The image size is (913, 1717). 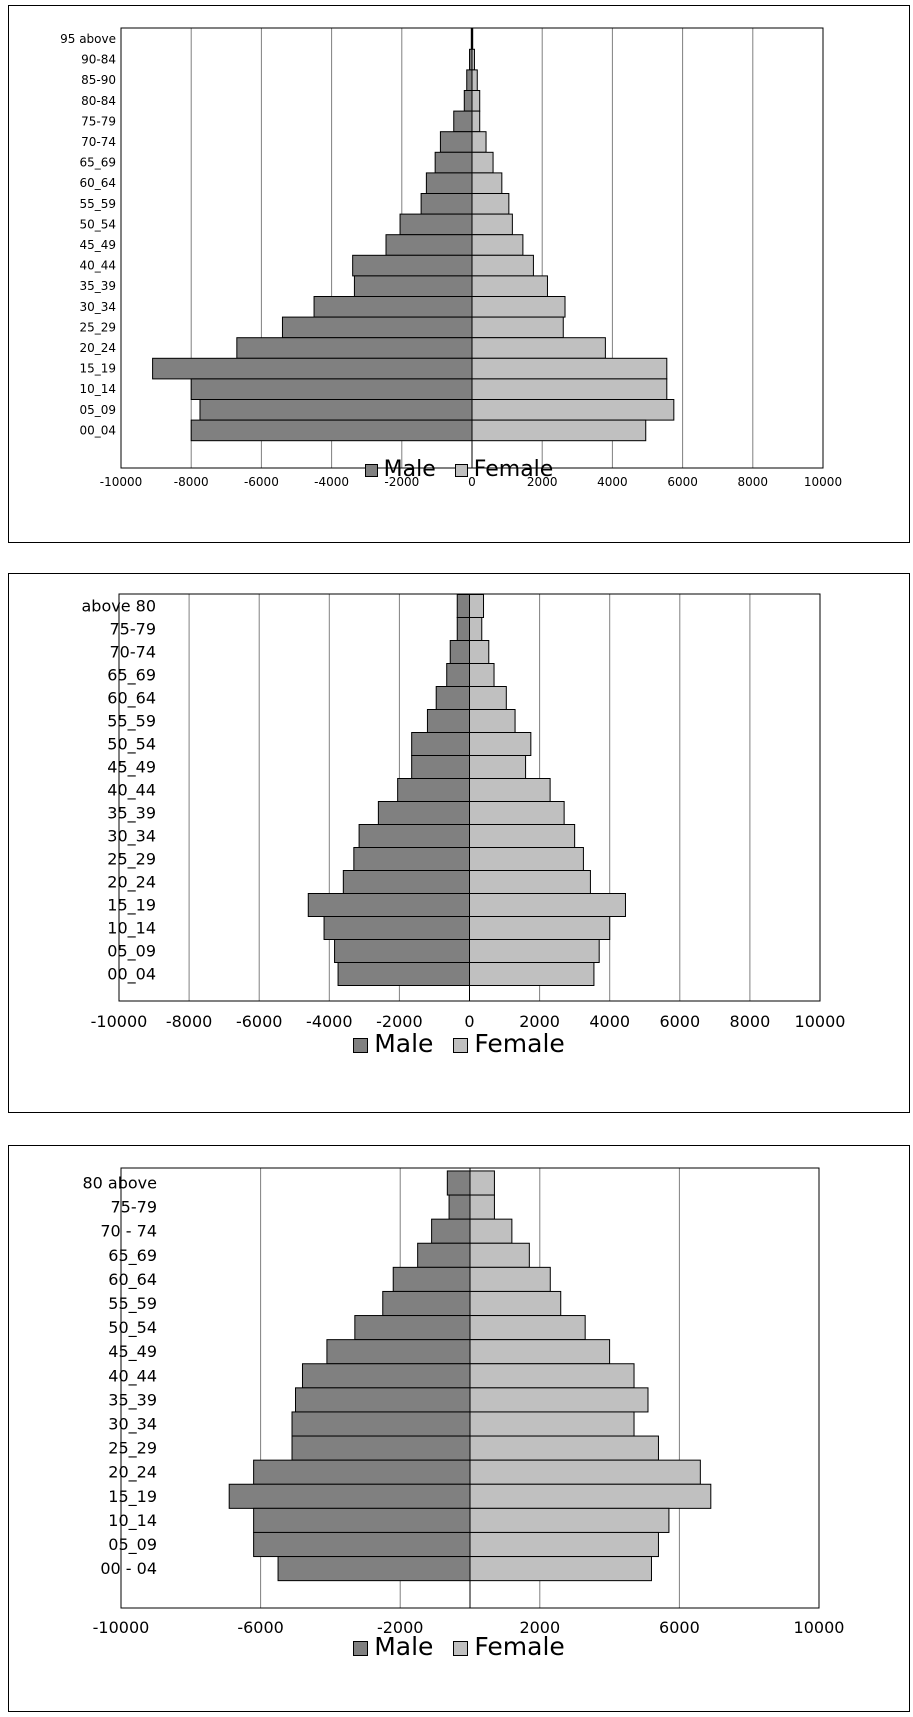 What do you see at coordinates (131, 791) in the screenshot?
I see `category-label: 40_44` at bounding box center [131, 791].